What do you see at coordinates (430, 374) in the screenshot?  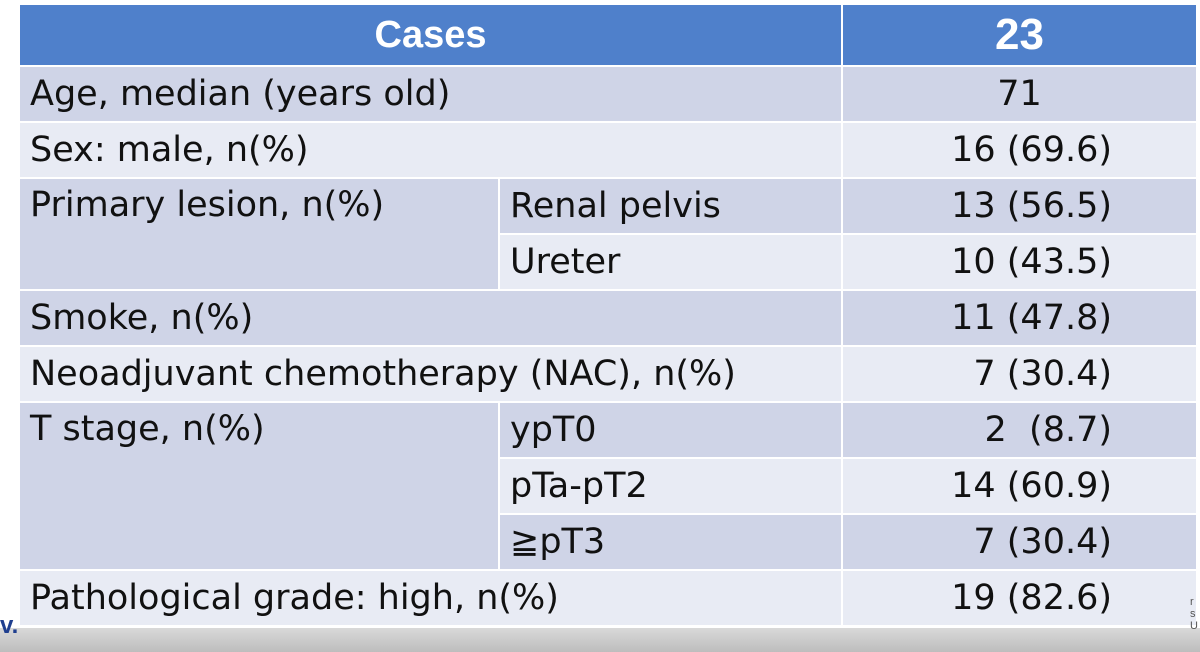 I see `row-label: Neoadjuvant chemotherapy (NAC), n(%)` at bounding box center [430, 374].